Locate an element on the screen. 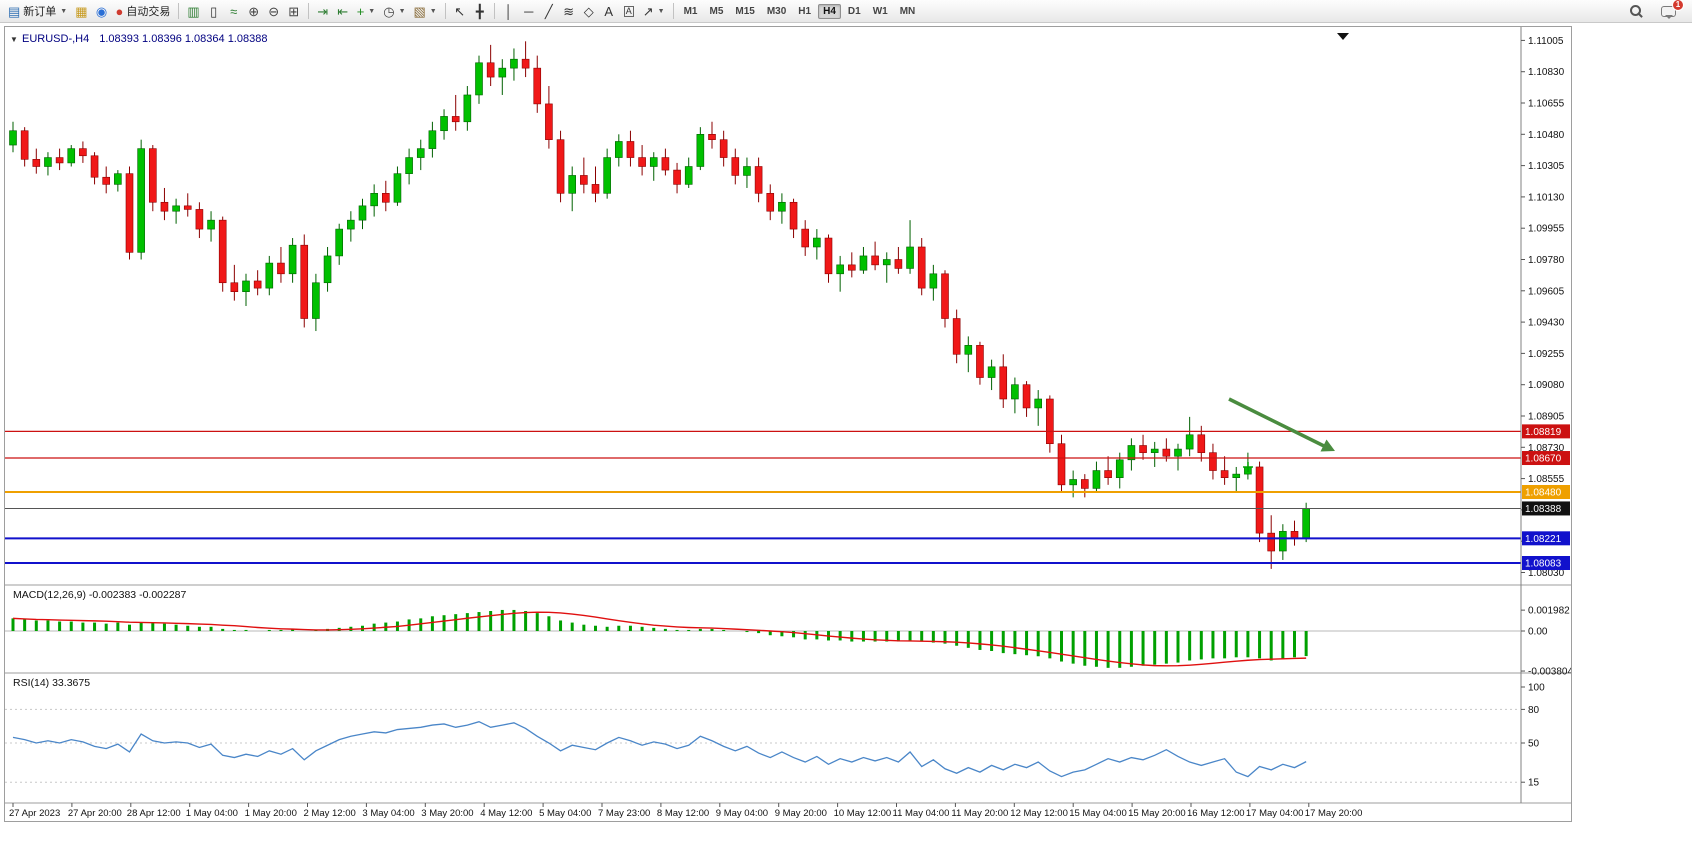 The height and width of the screenshot is (857, 1692). shapes-button: ◇ is located at coordinates (589, 11).